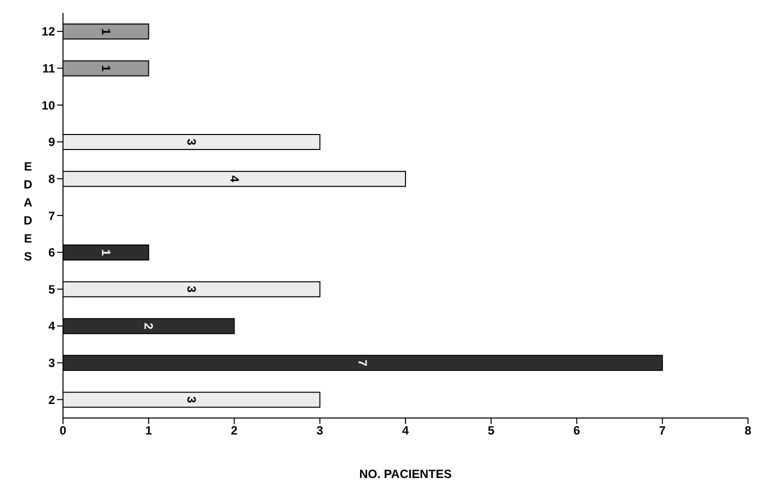 The image size is (773, 496). Describe the element at coordinates (52, 363) in the screenshot. I see `y-tick-label: 3` at that location.